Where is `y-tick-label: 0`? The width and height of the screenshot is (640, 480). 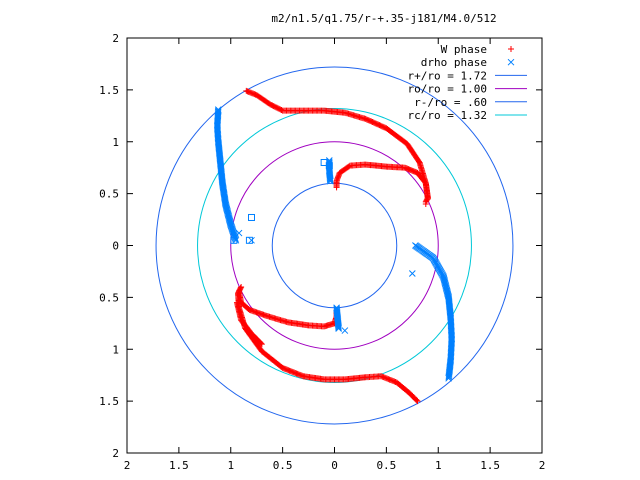 y-tick-label: 0 is located at coordinates (115, 246).